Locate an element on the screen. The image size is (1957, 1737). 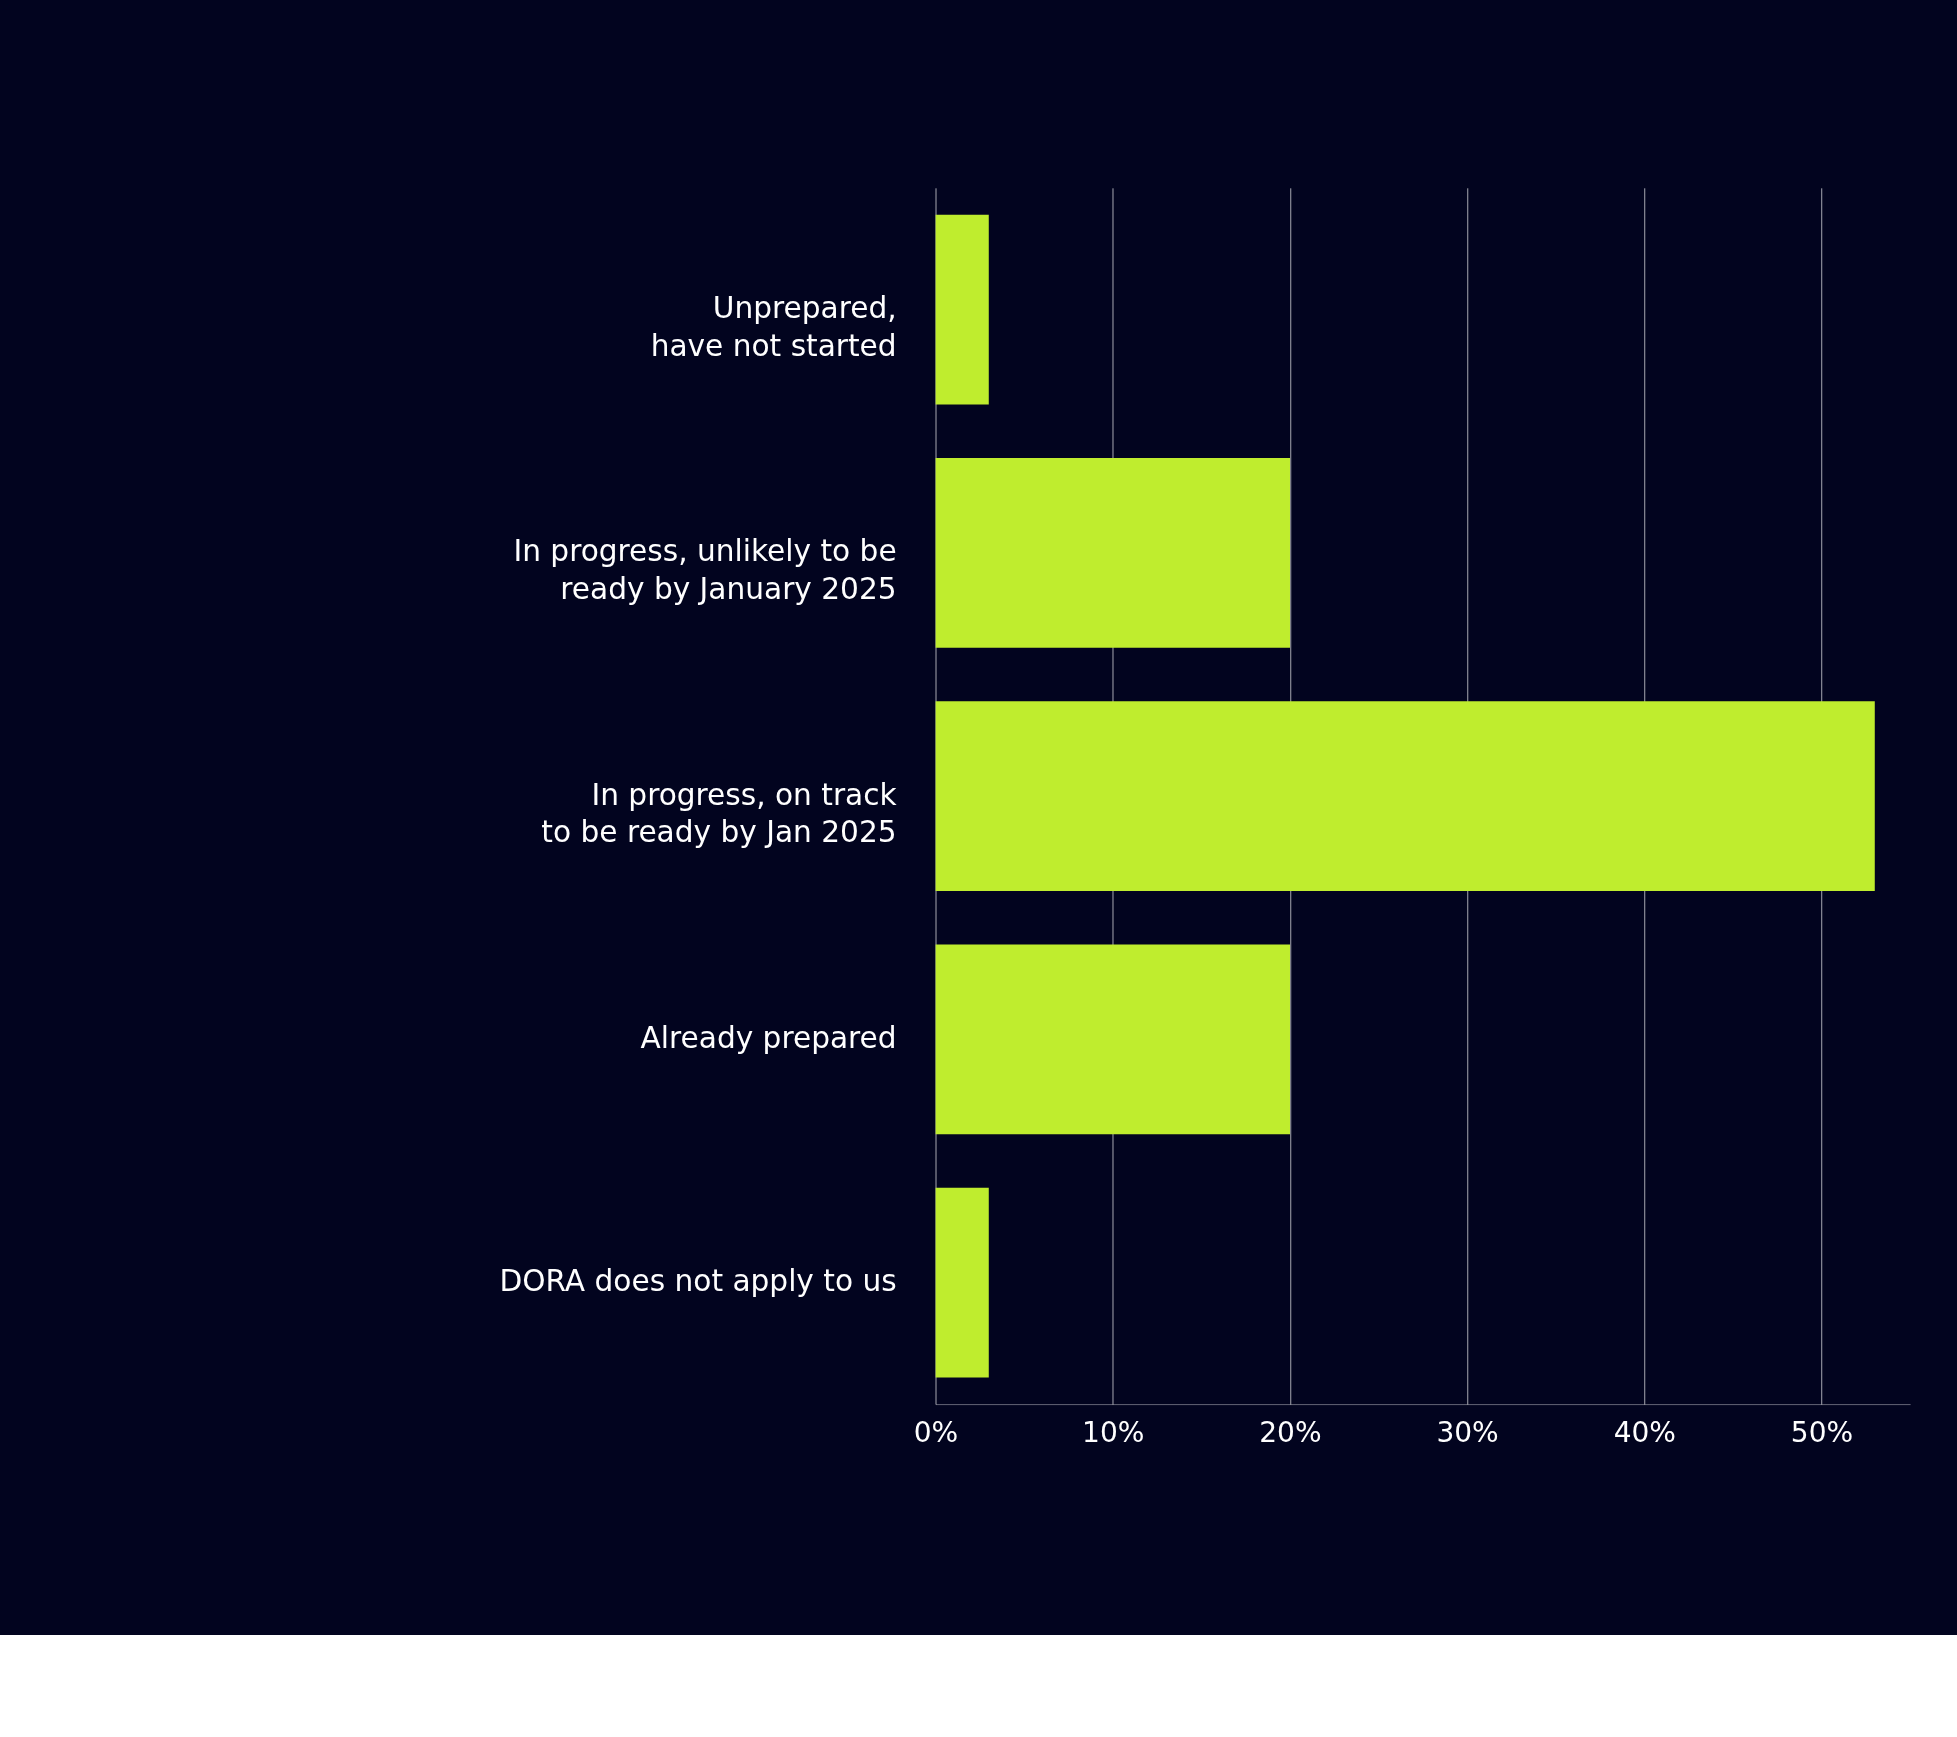
y-tick-label: In progress, on track to be ready by Jan 2025 is located at coordinates (719, 813).